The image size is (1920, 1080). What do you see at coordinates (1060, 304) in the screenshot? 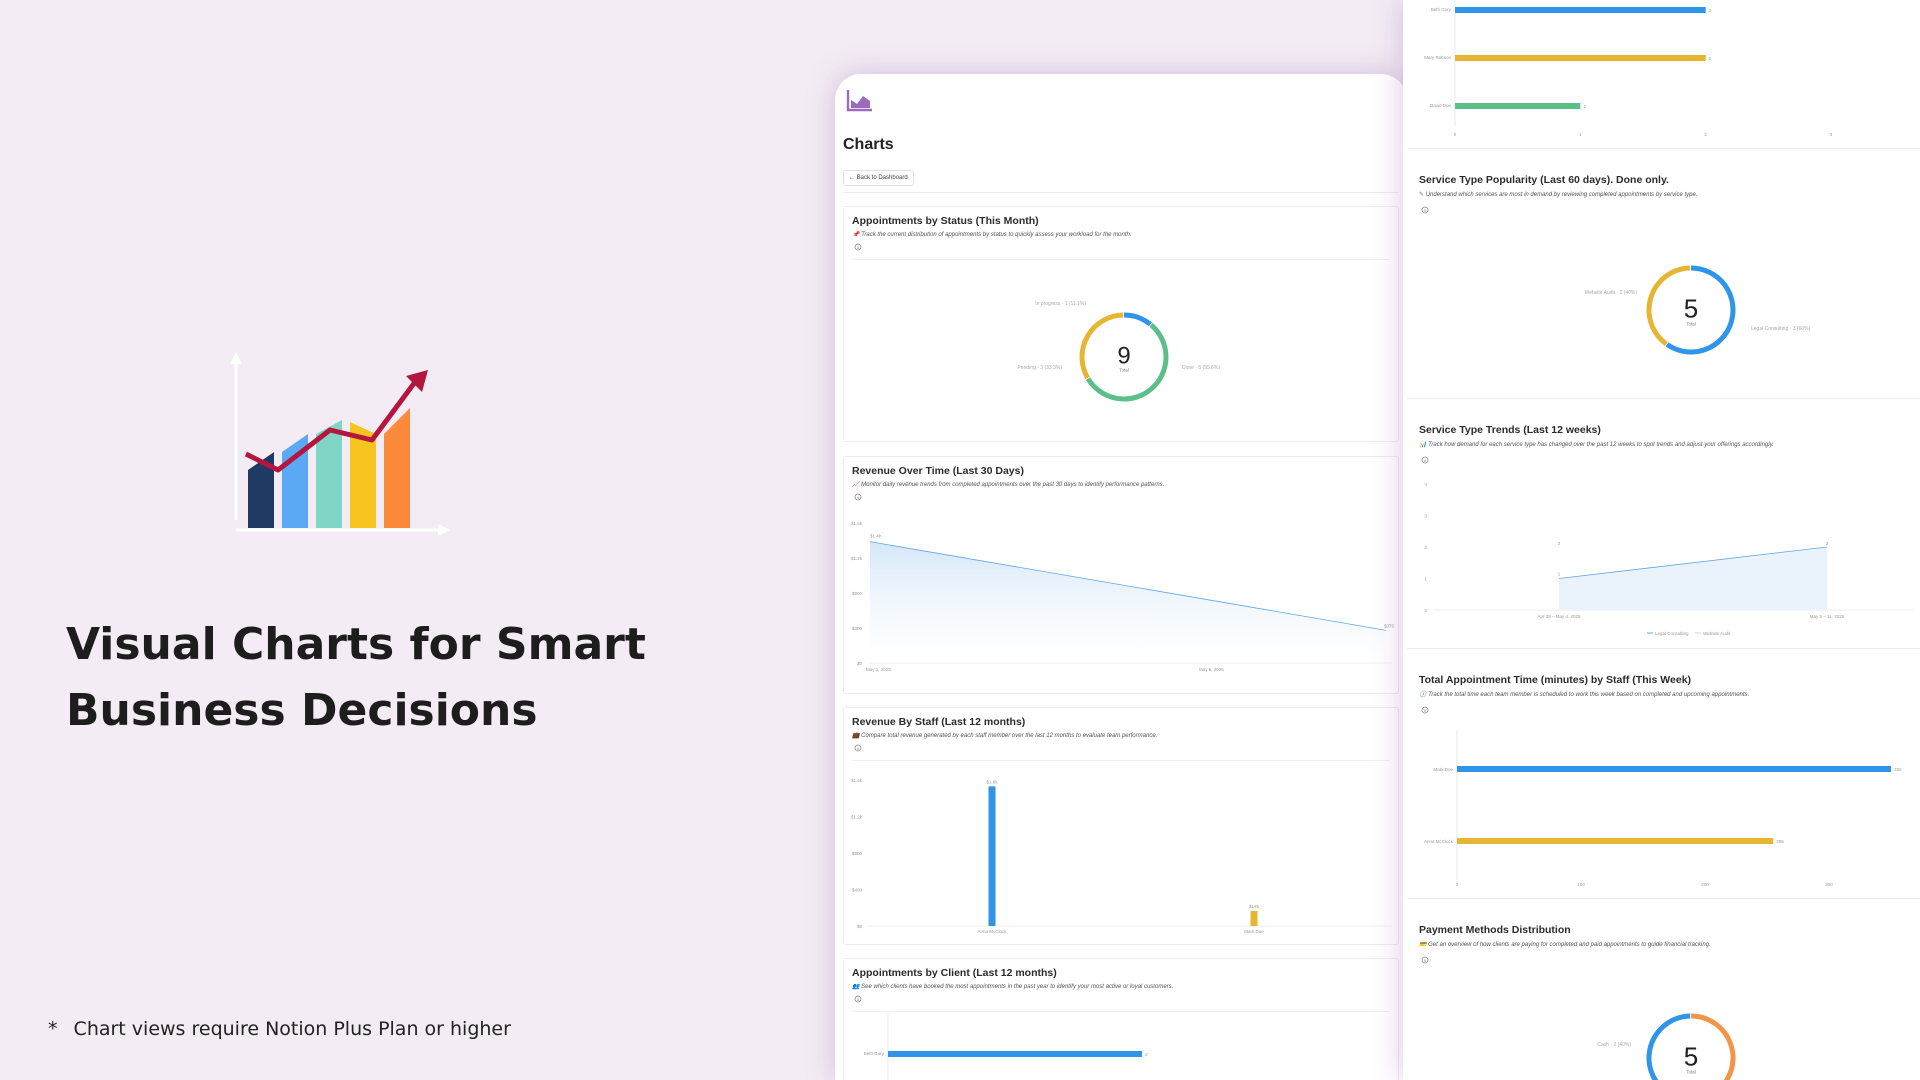
I see `slice-label: In progress · 1 (11.1%)` at bounding box center [1060, 304].